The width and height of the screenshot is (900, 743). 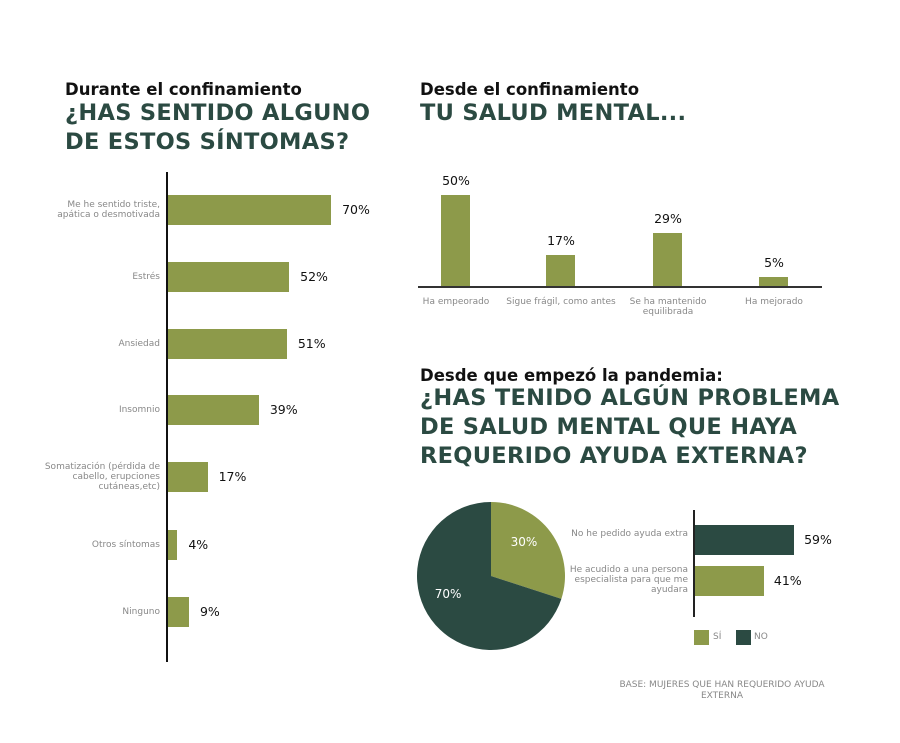 I want to click on symptom-value: 52%, so click(x=314, y=276).